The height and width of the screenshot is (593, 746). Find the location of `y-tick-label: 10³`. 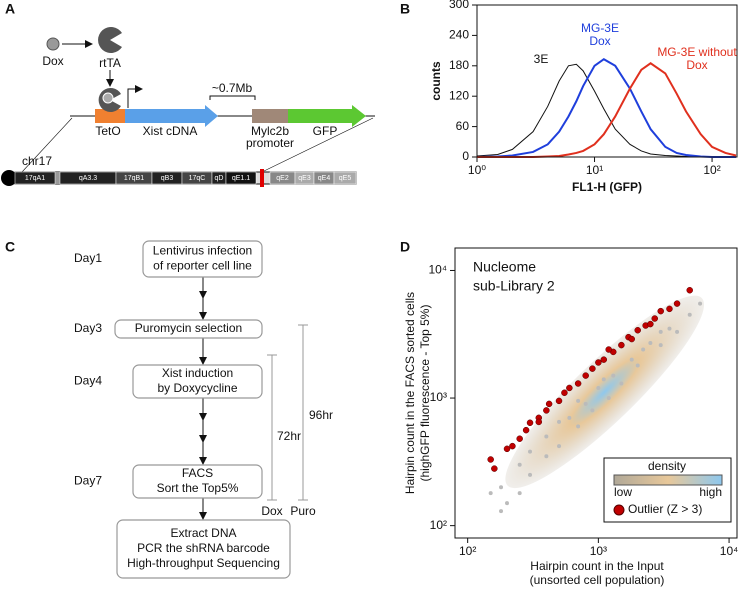

y-tick-label: 10³ is located at coordinates (438, 397).